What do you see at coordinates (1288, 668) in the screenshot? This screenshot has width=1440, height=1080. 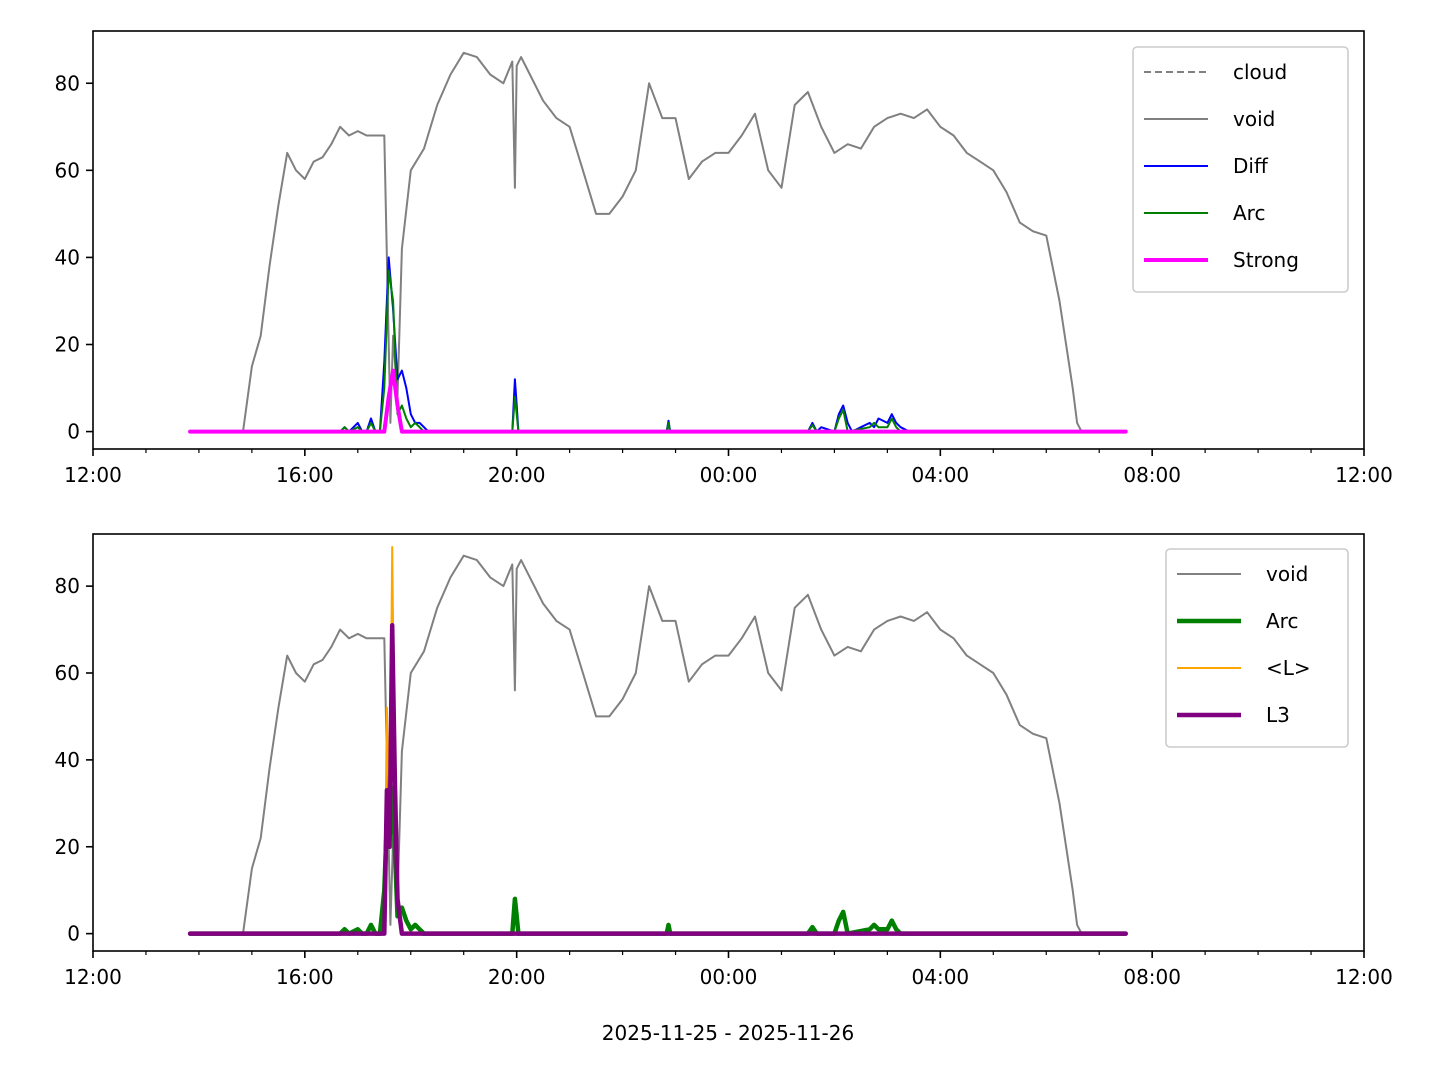 I see `legend-label-l: <L>` at bounding box center [1288, 668].